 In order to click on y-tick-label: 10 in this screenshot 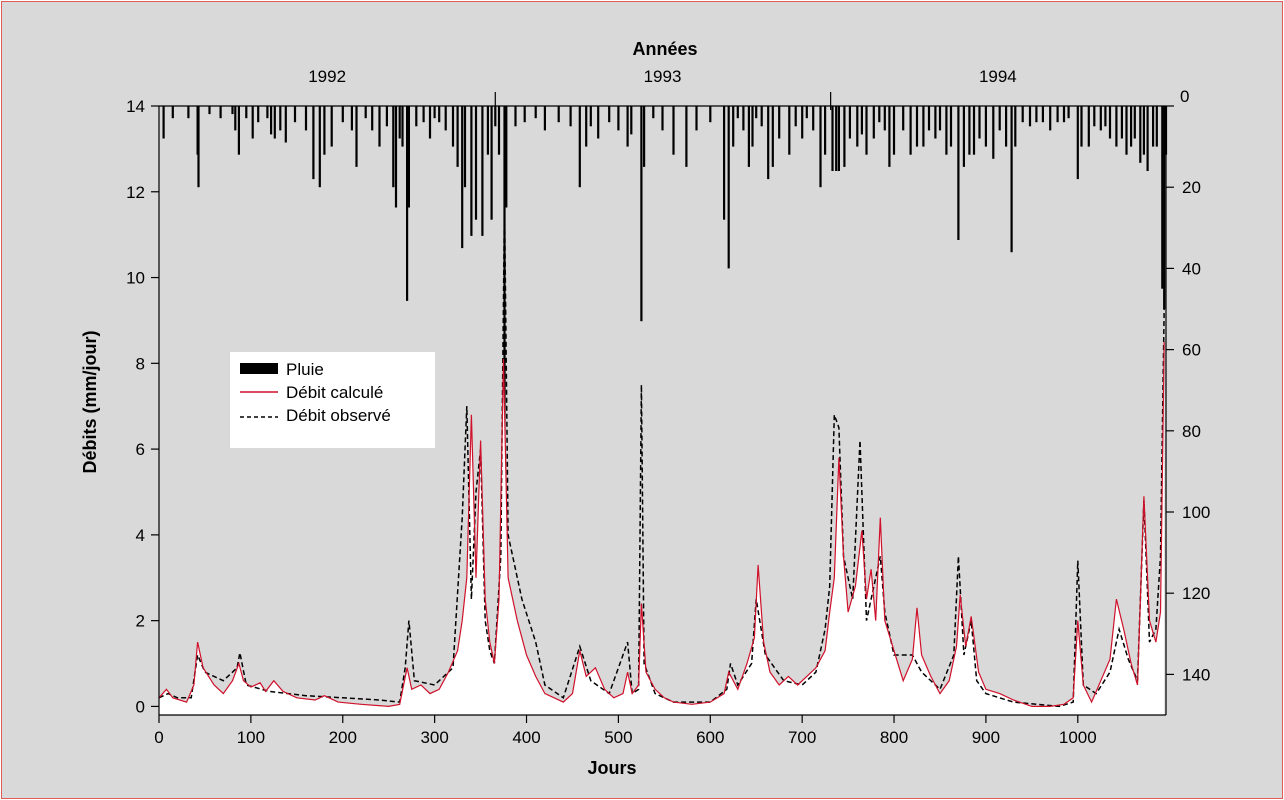, I will do `click(135, 278)`.